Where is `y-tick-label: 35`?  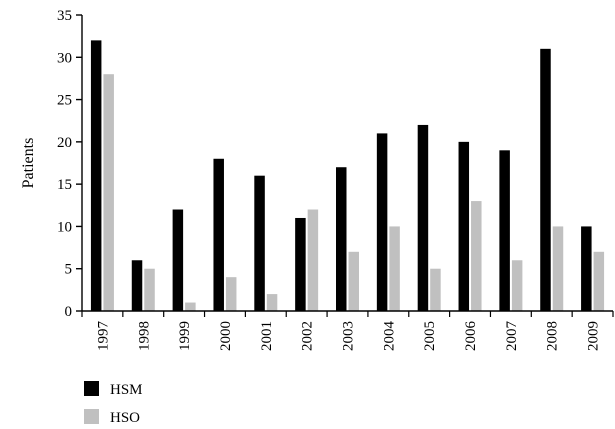
y-tick-label: 35 is located at coordinates (64, 16).